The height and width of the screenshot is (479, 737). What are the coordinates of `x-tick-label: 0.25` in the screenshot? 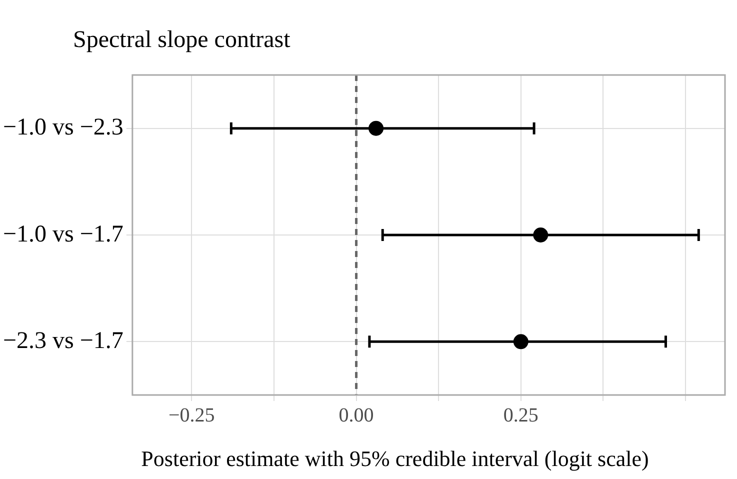 It's located at (520, 415).